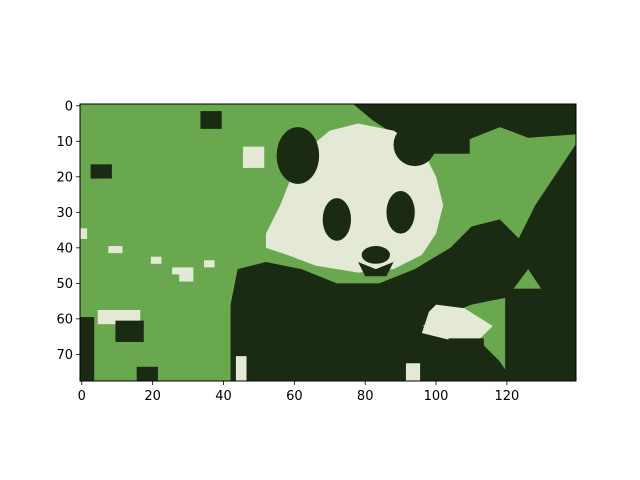 This screenshot has height=480, width=640. What do you see at coordinates (152, 396) in the screenshot?
I see `x-tick-label: 20` at bounding box center [152, 396].